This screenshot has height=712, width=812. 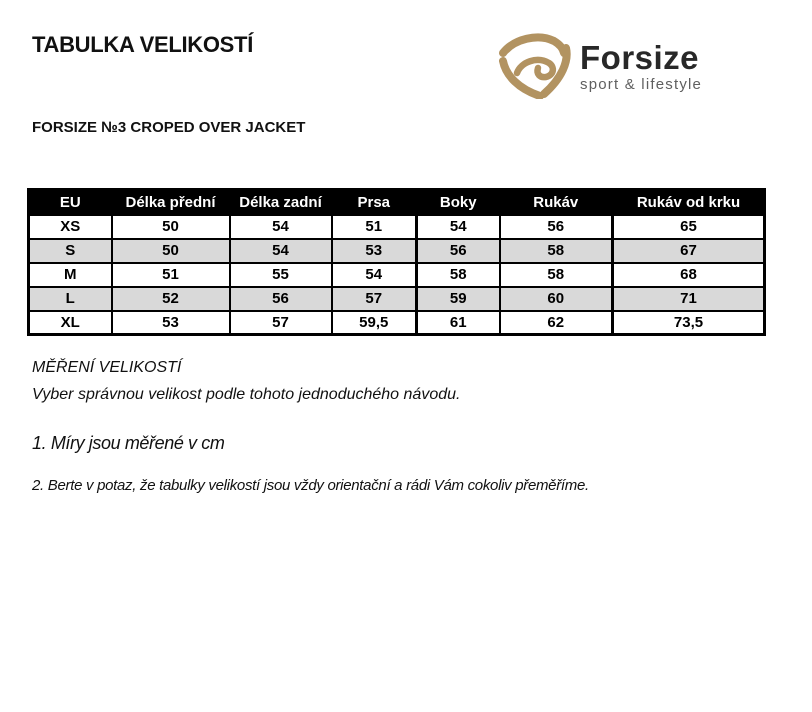 I want to click on brand-logo: Forsize sport & lifestyle, so click(x=600, y=65).